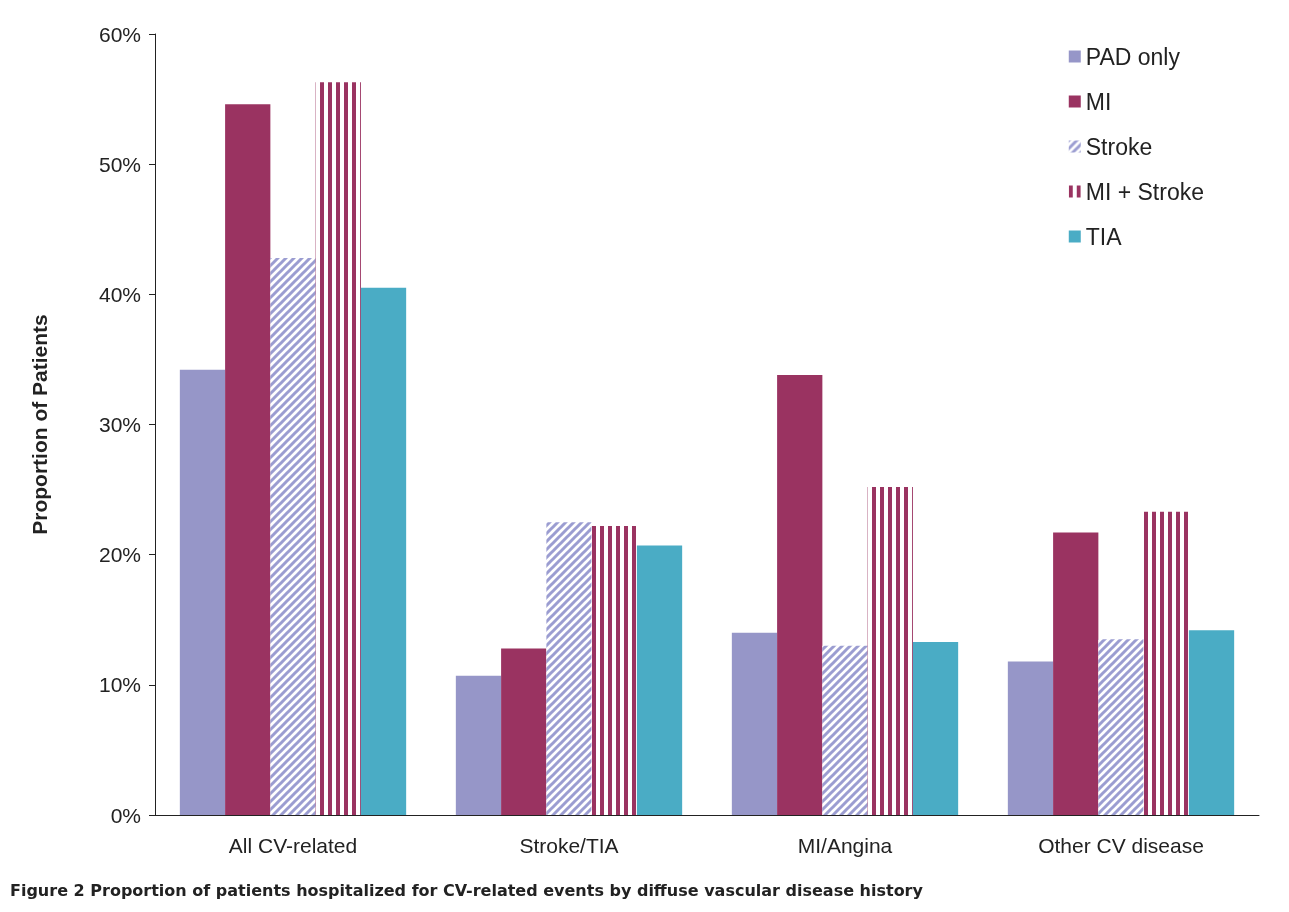 The width and height of the screenshot is (1289, 912). I want to click on y-tick-label: 40%, so click(119, 294).